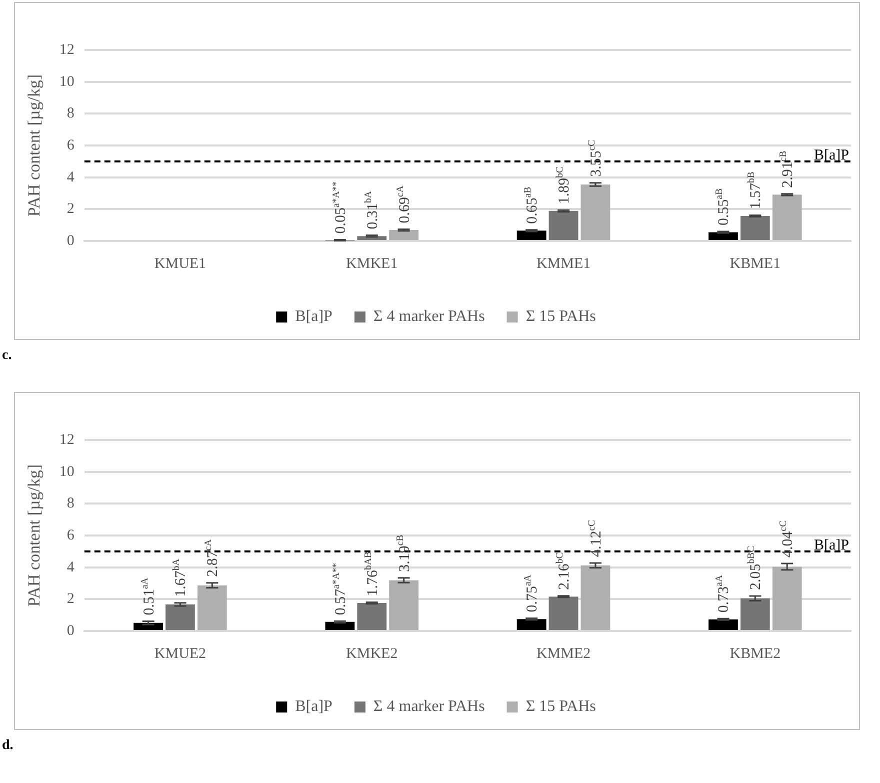 Image resolution: width=880 pixels, height=783 pixels. I want to click on data-label: 2.05bBC, so click(755, 568).